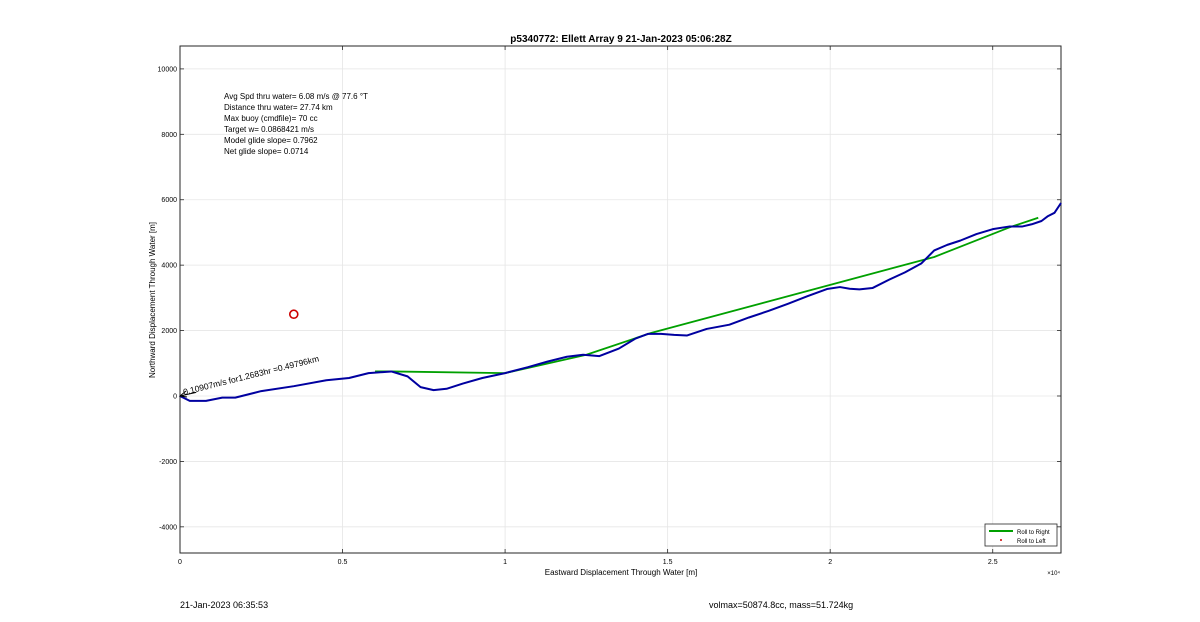 The height and width of the screenshot is (622, 1200). Describe the element at coordinates (1031, 542) in the screenshot. I see `legend-label-roll-left: Roll to Left` at that location.